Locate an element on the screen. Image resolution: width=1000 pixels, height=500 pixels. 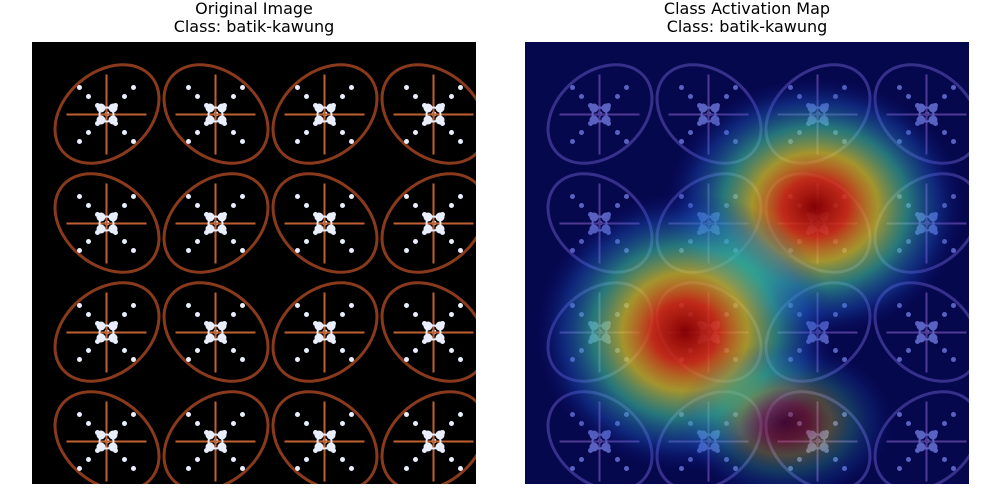
panel-title-line-1: Original Image is located at coordinates (254, 9).